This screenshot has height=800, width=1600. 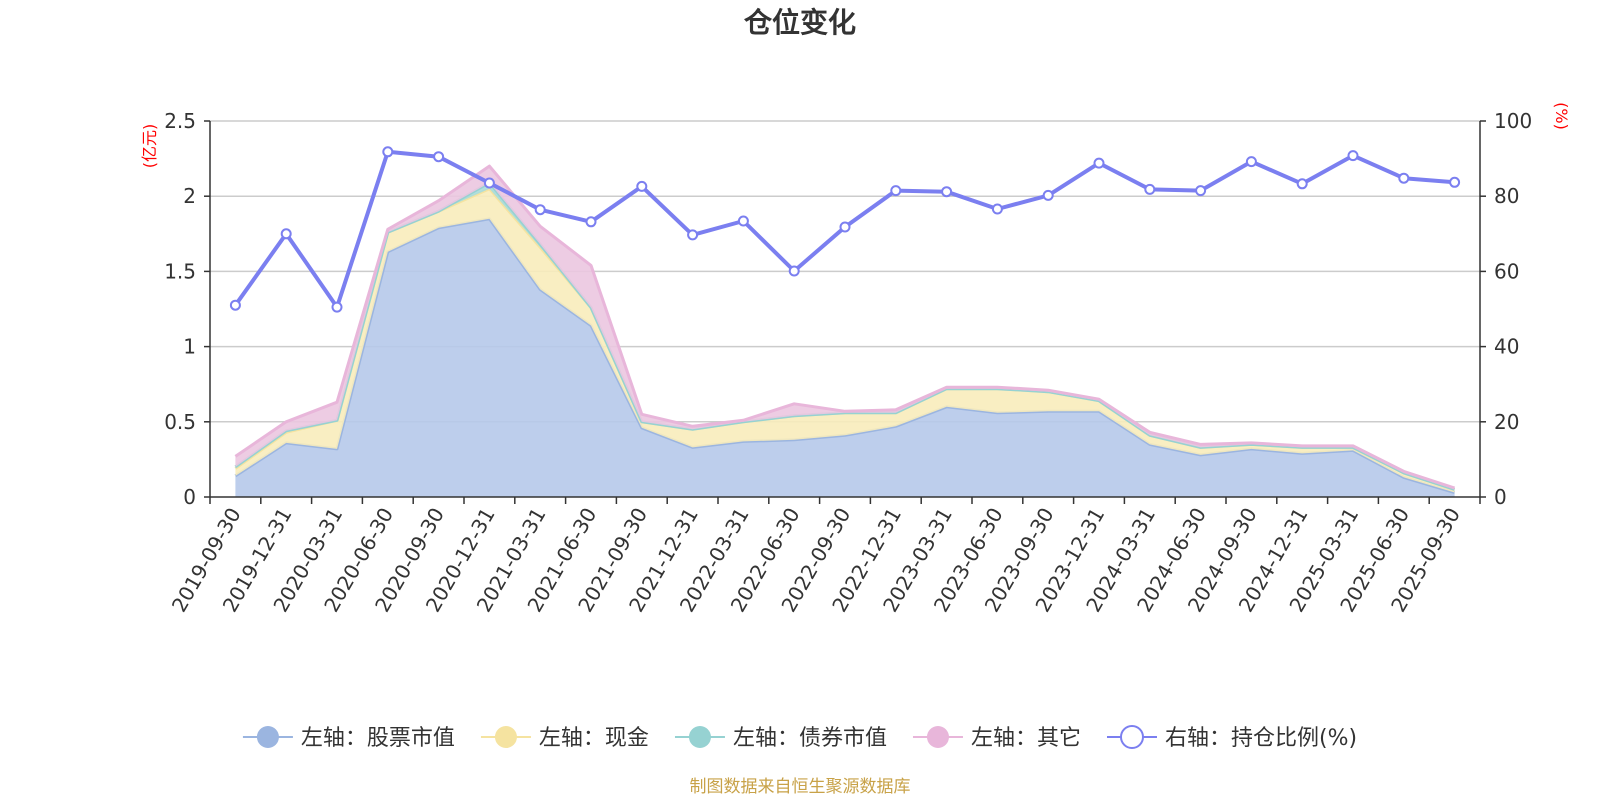 What do you see at coordinates (180, 121) in the screenshot?
I see `left-axis-tick-label: 2.5` at bounding box center [180, 121].